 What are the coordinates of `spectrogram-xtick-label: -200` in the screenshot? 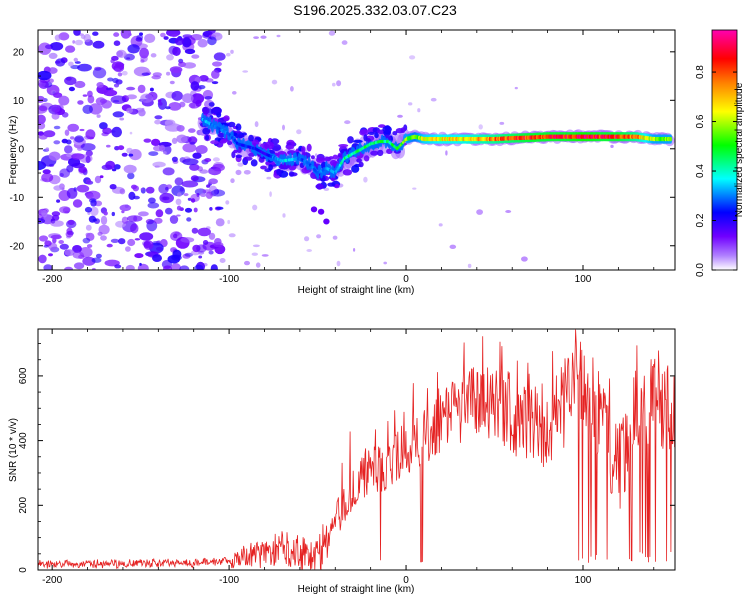 It's located at (52, 279).